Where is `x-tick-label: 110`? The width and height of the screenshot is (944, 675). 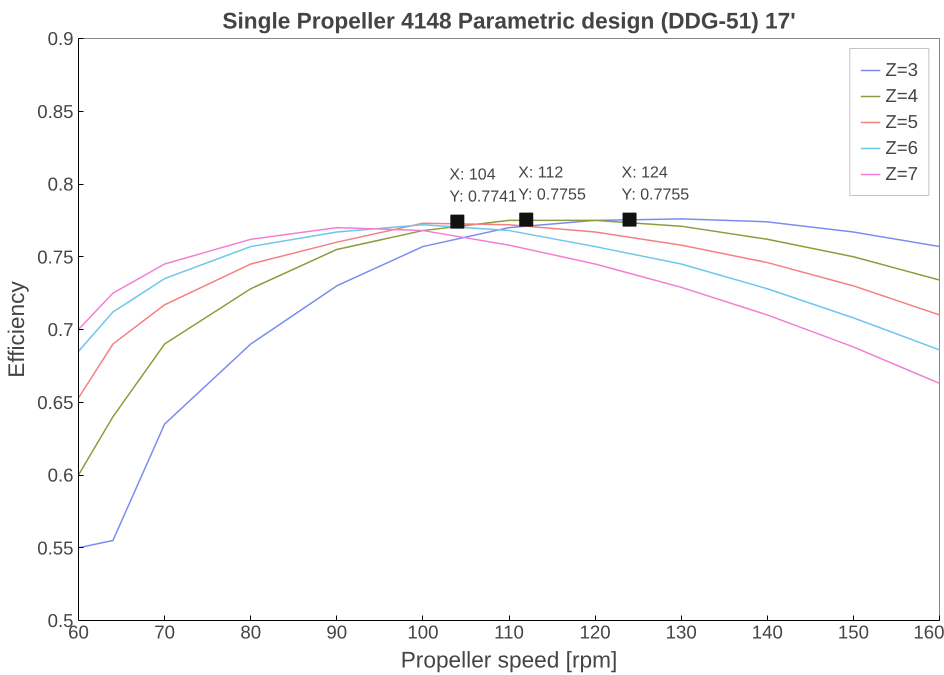 x-tick-label: 110 is located at coordinates (509, 632).